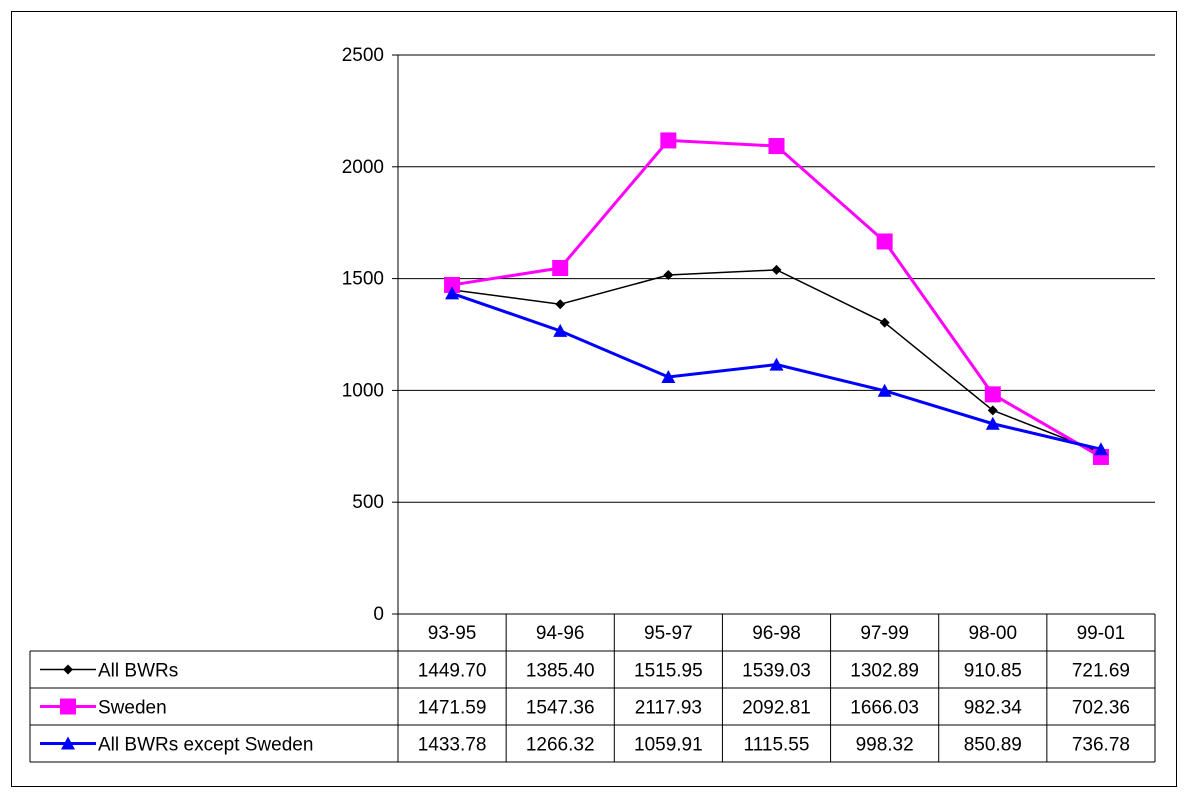  I want to click on legend-label: All BWRs except Sweden, so click(205, 745).